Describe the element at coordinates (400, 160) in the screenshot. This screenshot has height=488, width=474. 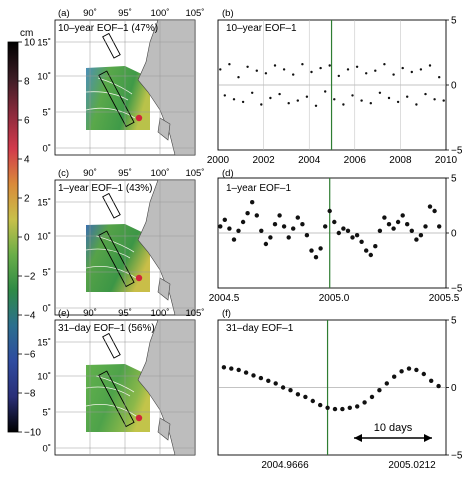
I see `x-tick-label: 2008` at that location.